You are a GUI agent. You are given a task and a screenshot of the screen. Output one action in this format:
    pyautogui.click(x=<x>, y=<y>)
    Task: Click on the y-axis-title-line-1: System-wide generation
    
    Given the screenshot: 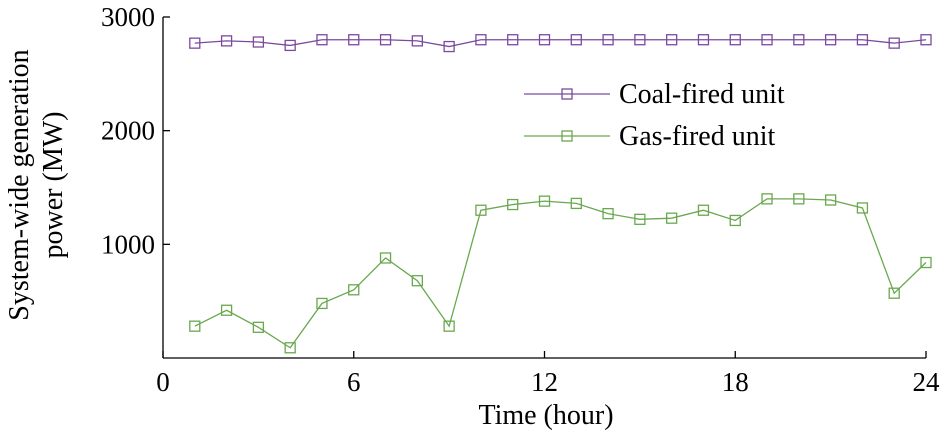 What is the action you would take?
    pyautogui.click(x=19, y=184)
    